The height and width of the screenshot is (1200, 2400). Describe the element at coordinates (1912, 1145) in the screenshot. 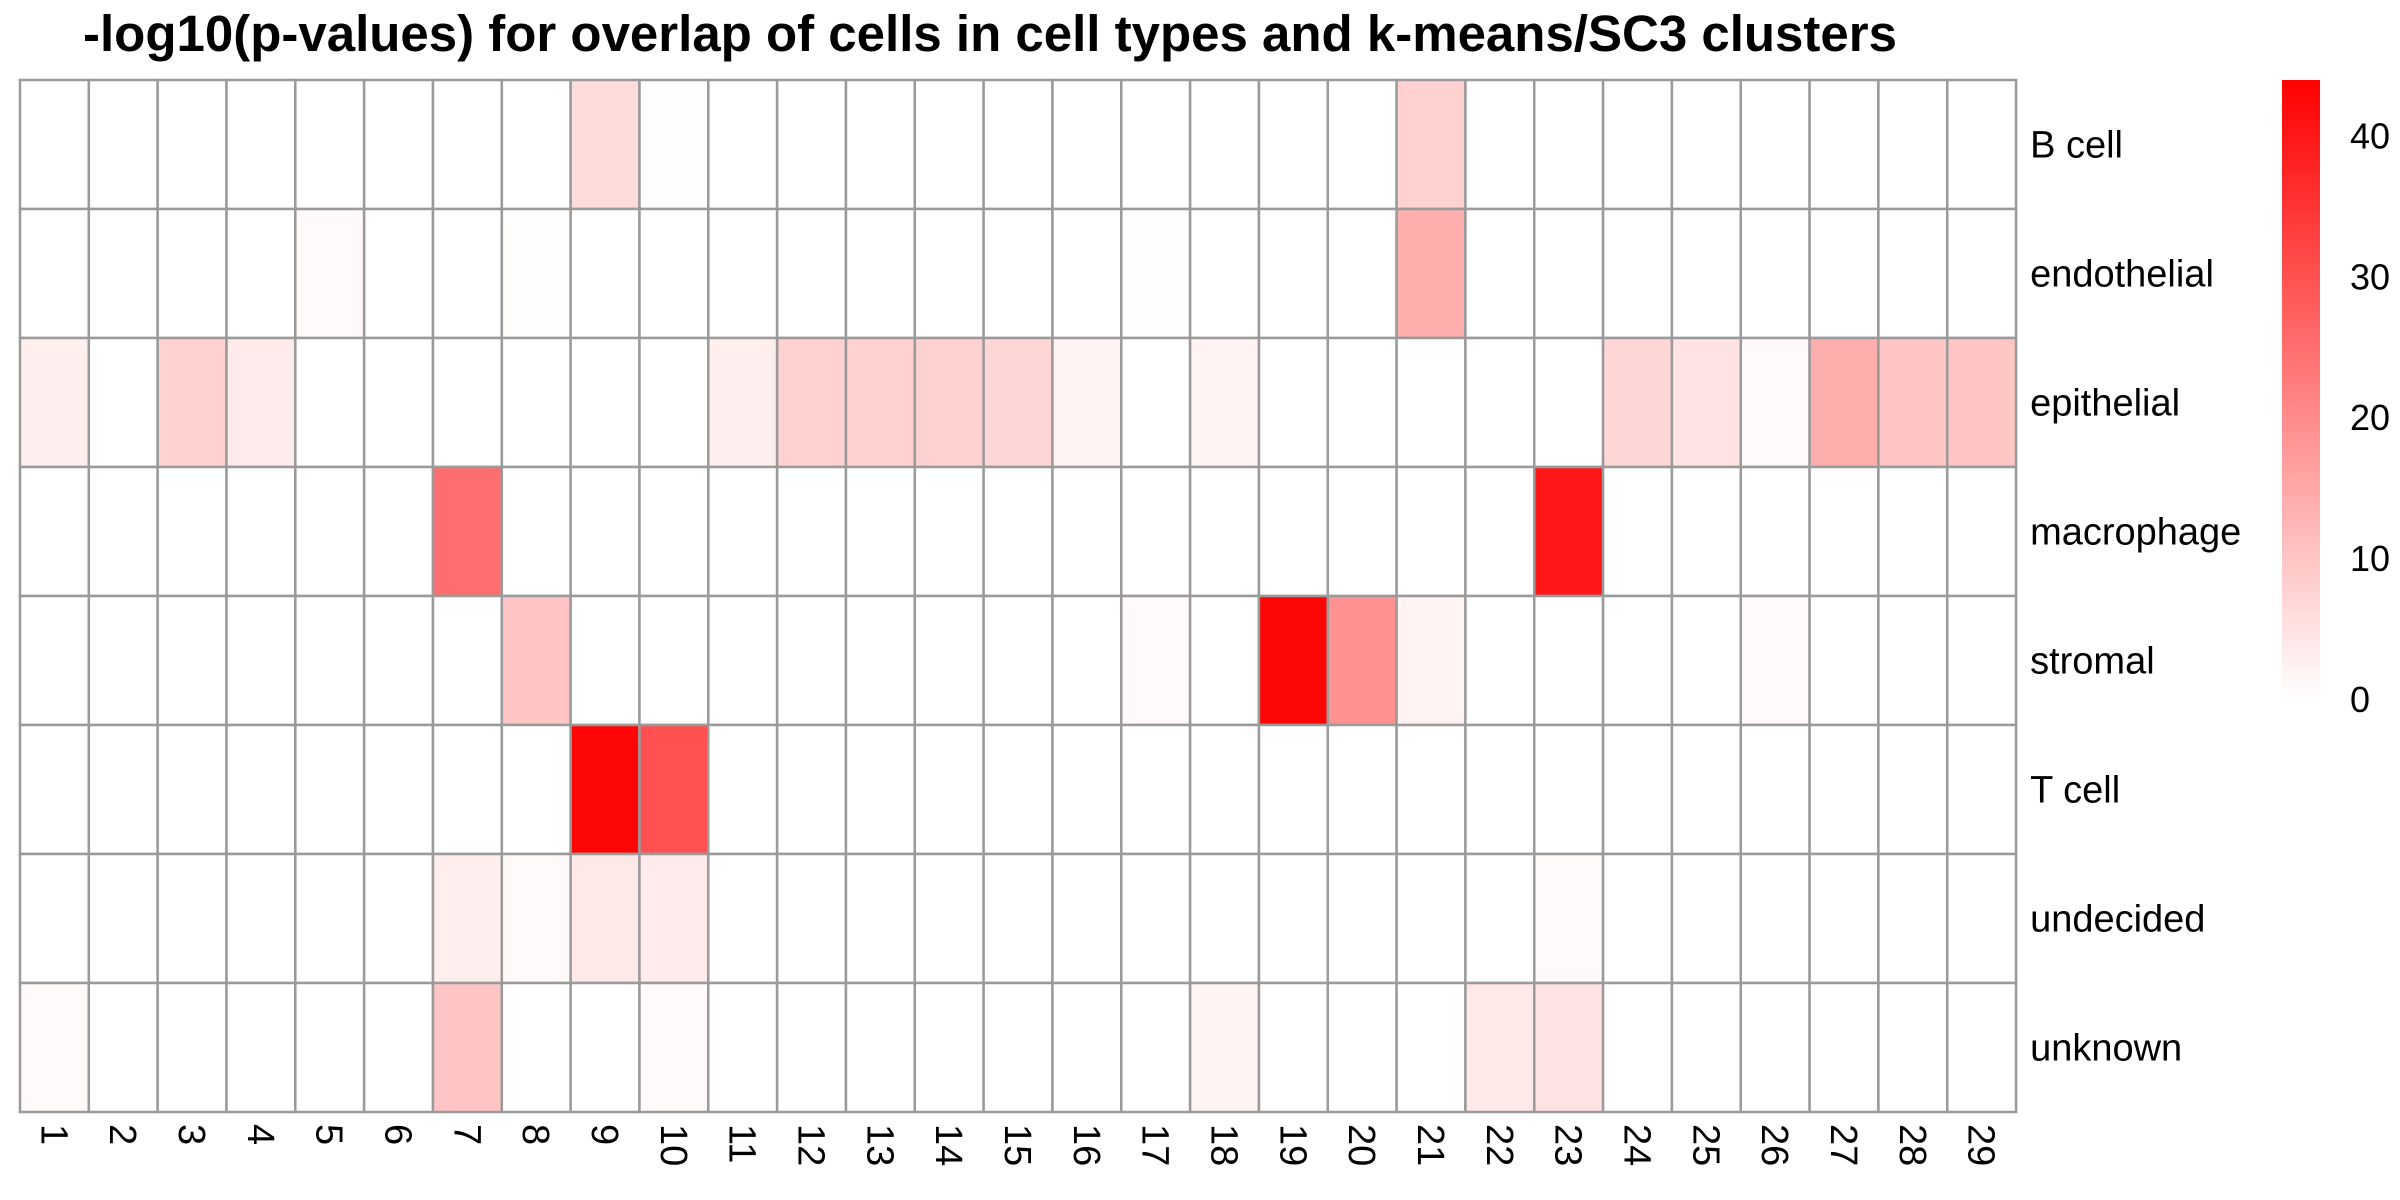

I see `column-label: 28` at that location.